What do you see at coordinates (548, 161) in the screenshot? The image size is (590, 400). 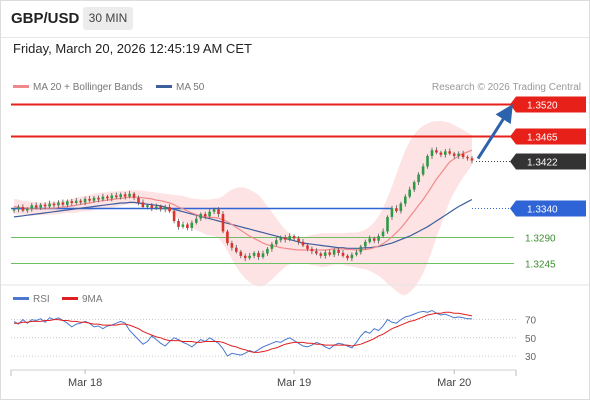 I see `level-badge-1.3422: 1.3422` at bounding box center [548, 161].